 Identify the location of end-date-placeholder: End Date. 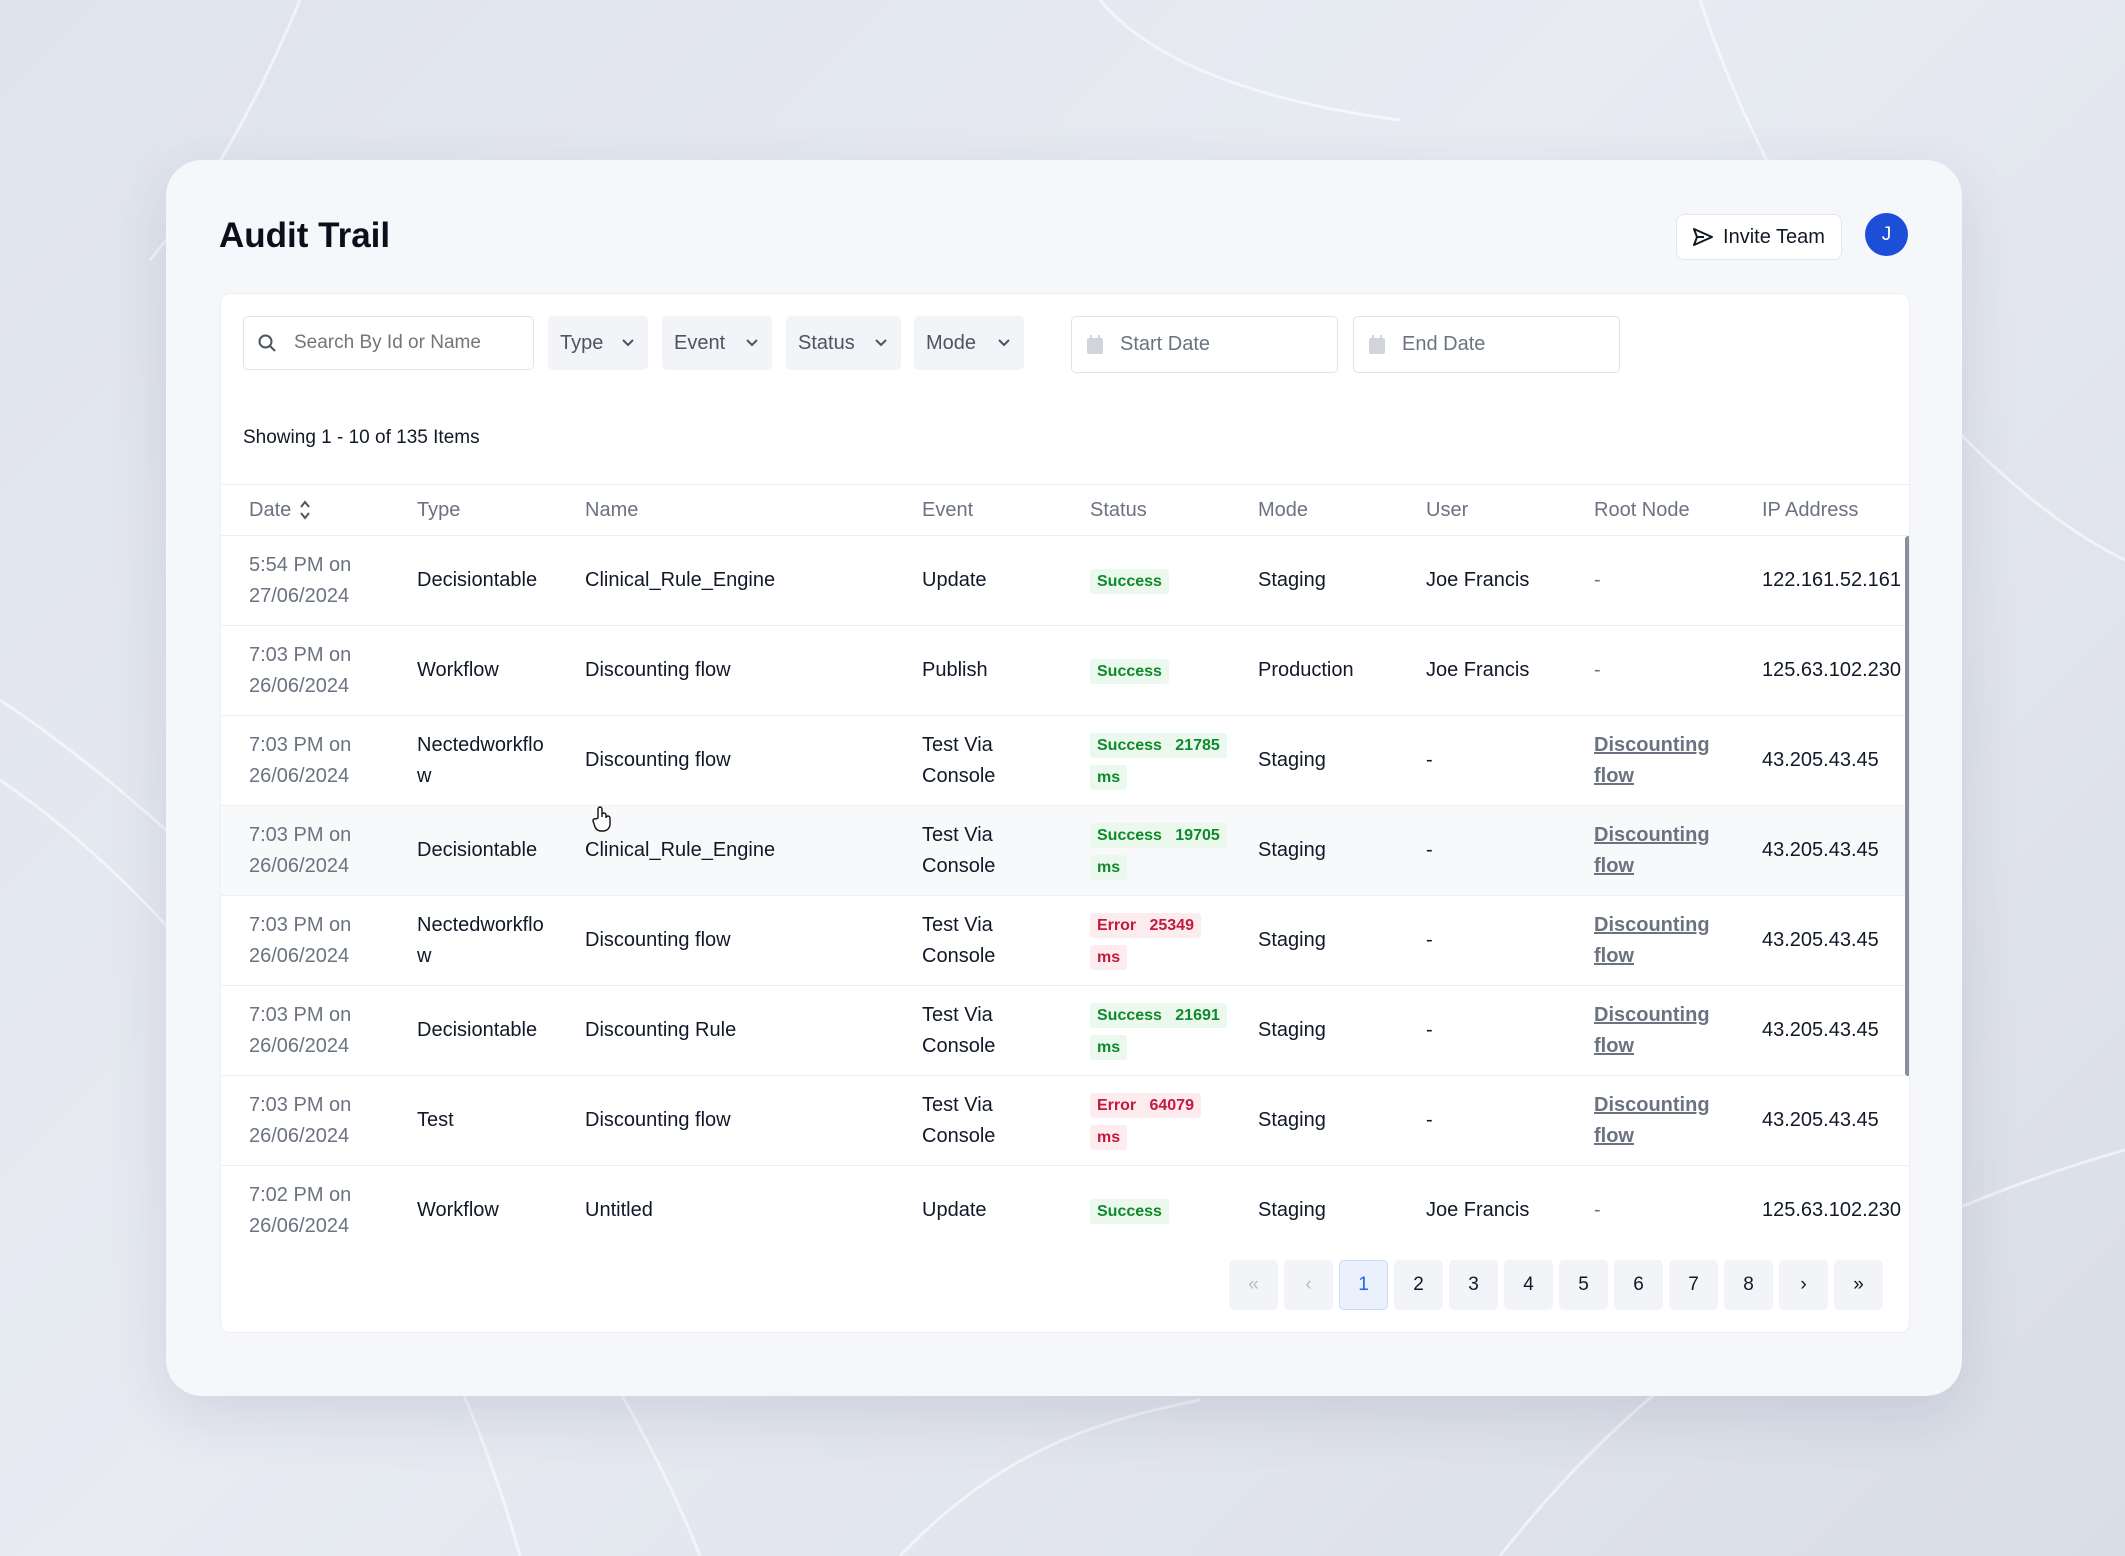
(1444, 344).